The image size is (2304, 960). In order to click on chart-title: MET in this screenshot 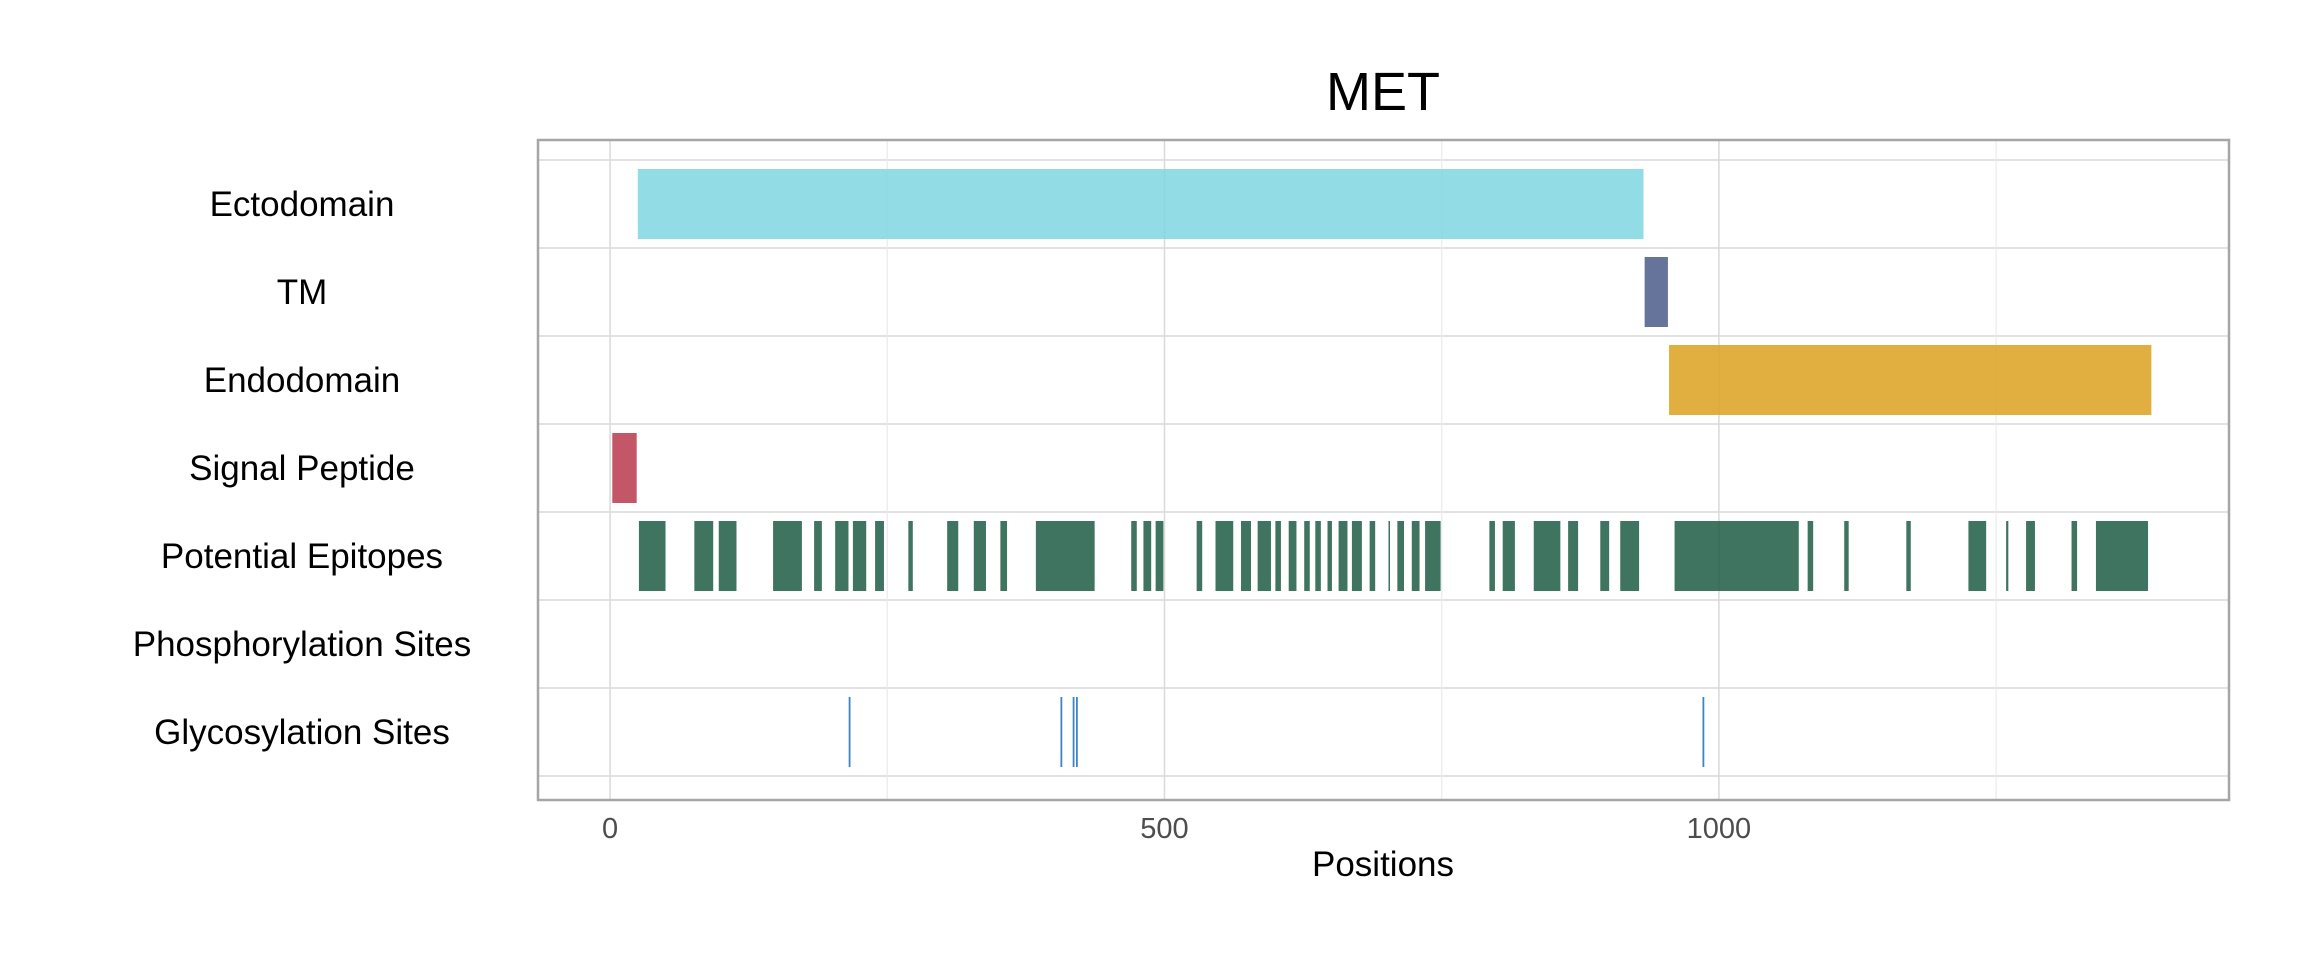, I will do `click(1383, 92)`.